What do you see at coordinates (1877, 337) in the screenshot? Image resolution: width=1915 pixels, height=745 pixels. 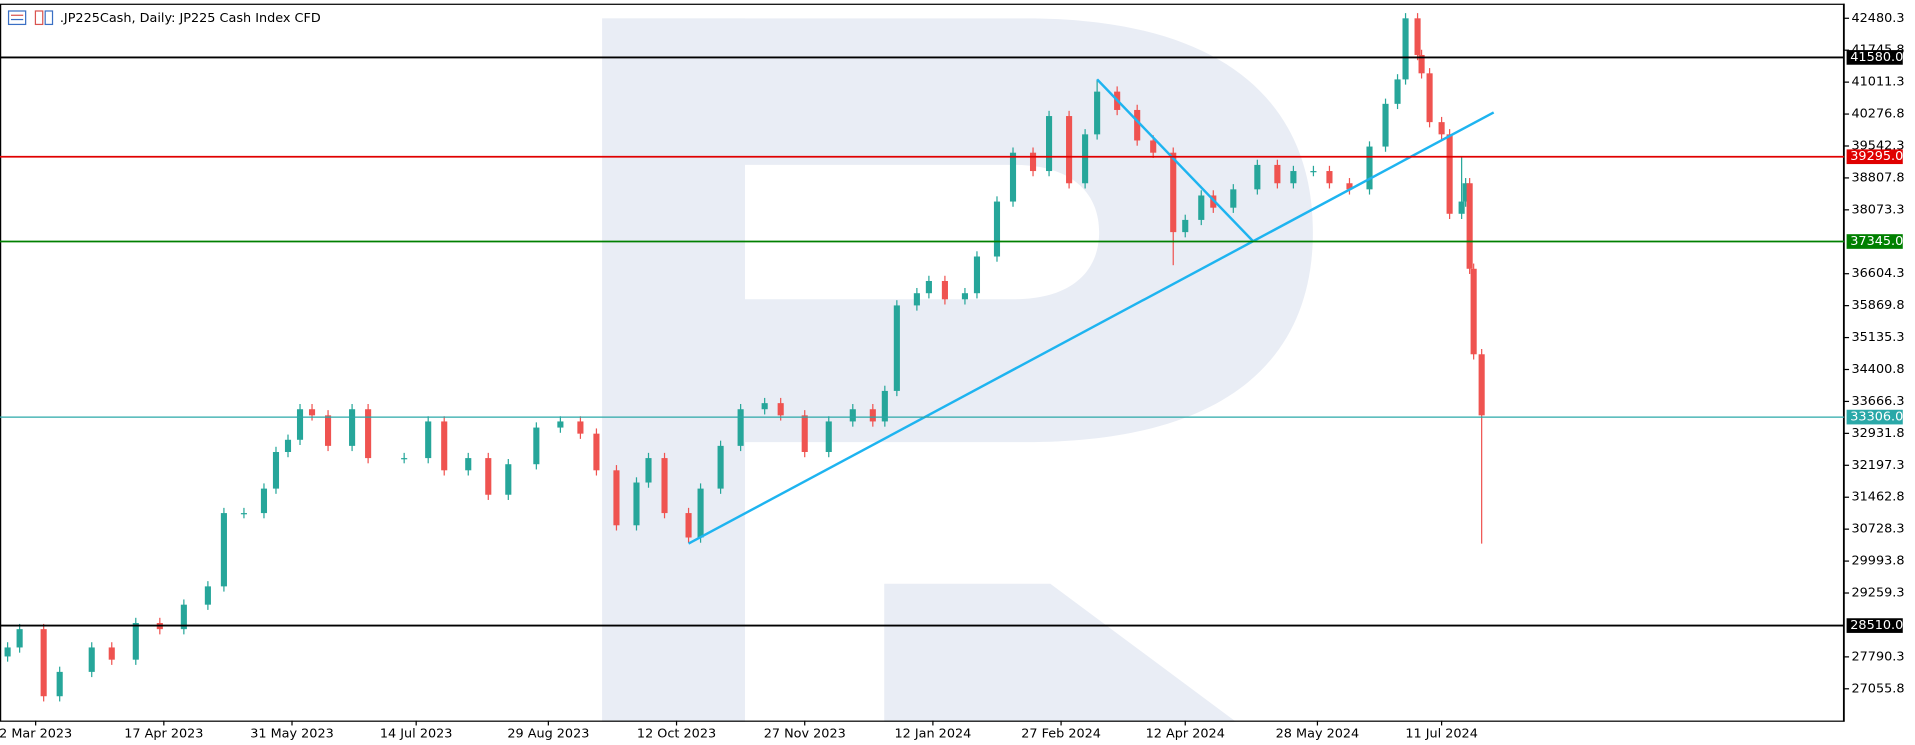 I see `y-tick-label: 35135.3` at bounding box center [1877, 337].